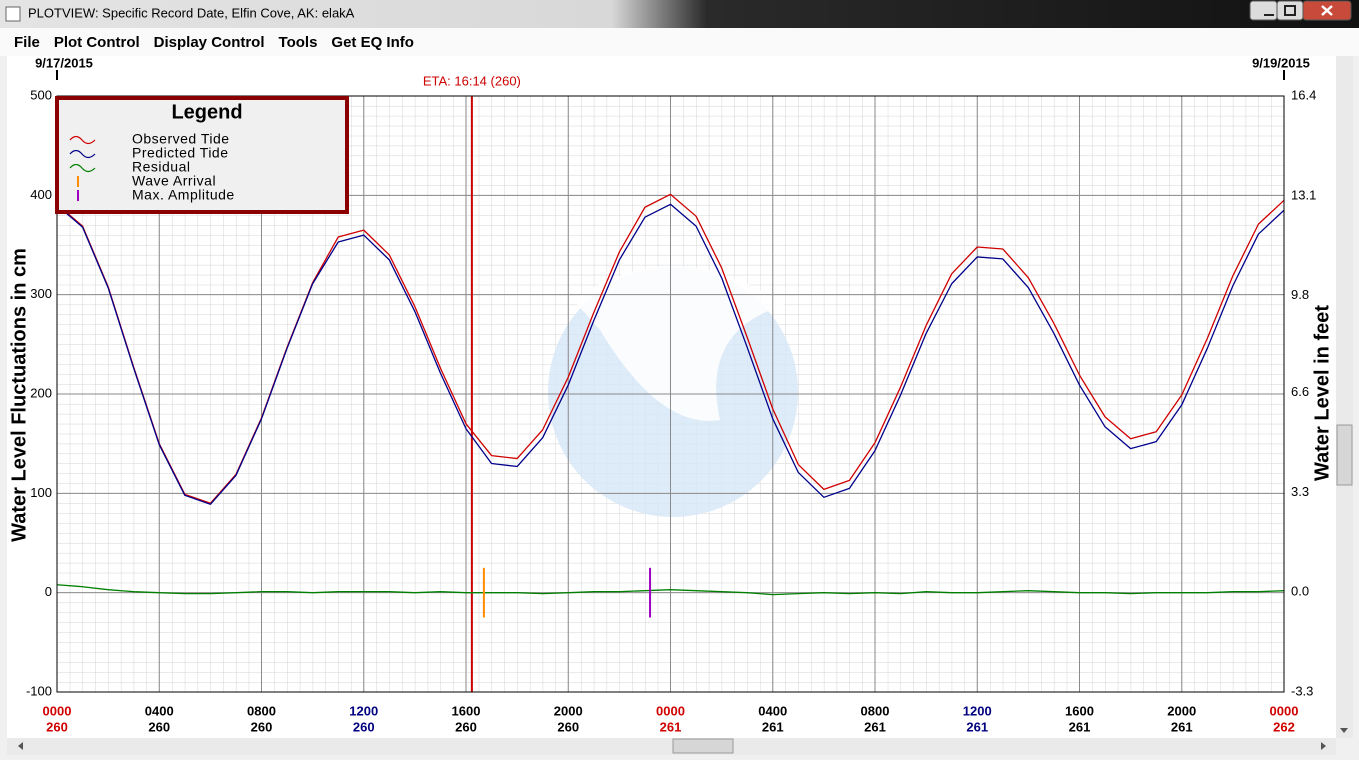  I want to click on legend-label: Residual, so click(161, 167).